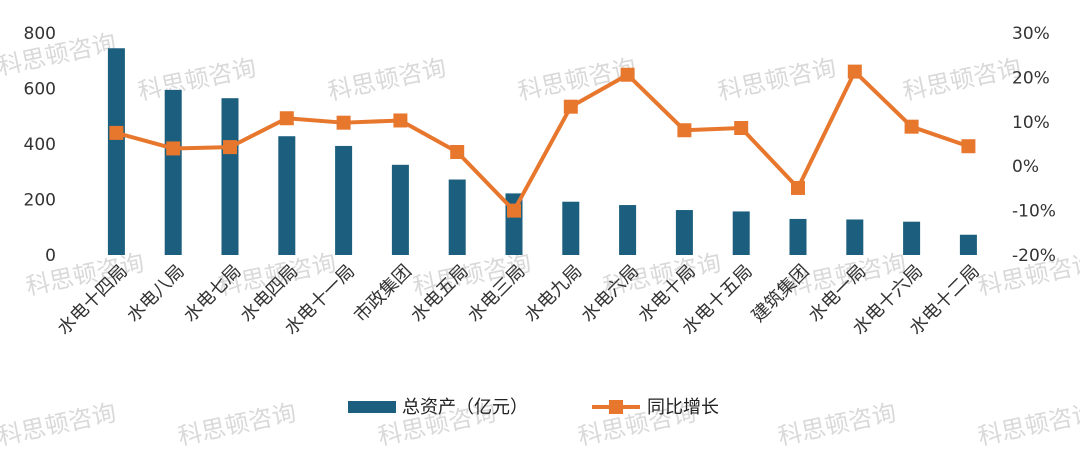  What do you see at coordinates (1034, 212) in the screenshot?
I see `y-right-tick-label: -10%` at bounding box center [1034, 212].